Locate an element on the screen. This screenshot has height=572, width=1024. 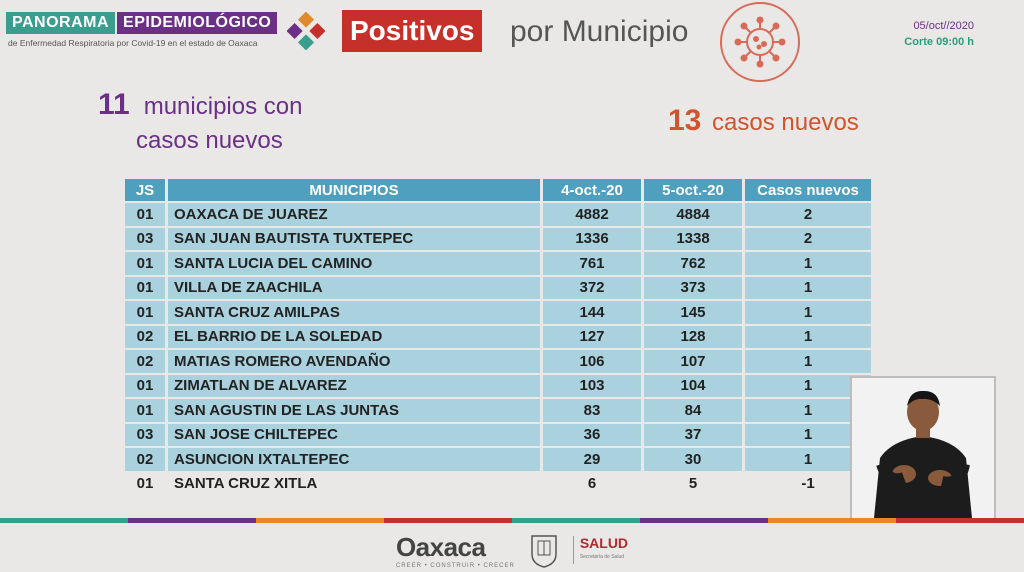
cell-municipio: ASUNCION IXTALTEPEC is located at coordinates (354, 459).